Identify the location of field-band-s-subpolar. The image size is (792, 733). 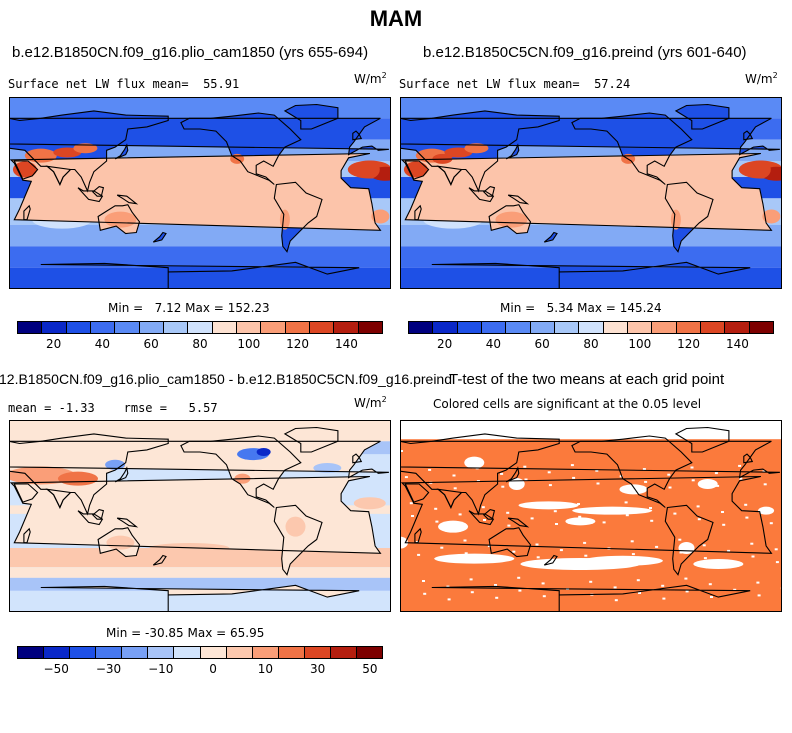
(200, 572).